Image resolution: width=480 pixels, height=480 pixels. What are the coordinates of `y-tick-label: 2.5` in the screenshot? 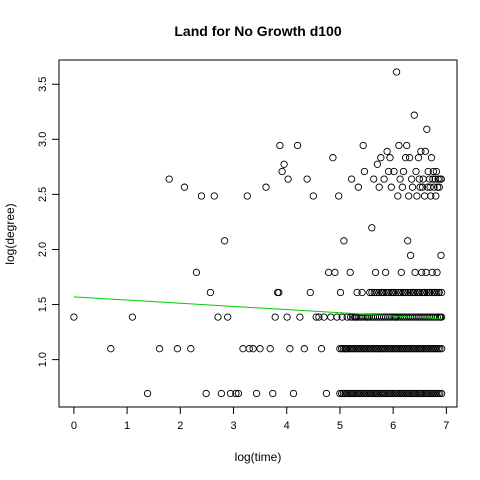 It's located at (43, 194).